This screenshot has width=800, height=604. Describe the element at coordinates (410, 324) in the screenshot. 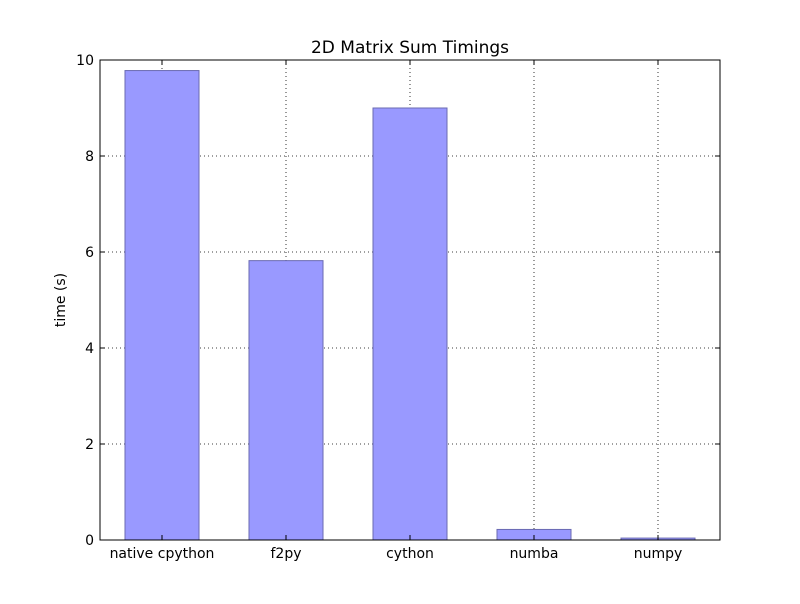

I see `bar-cython` at that location.